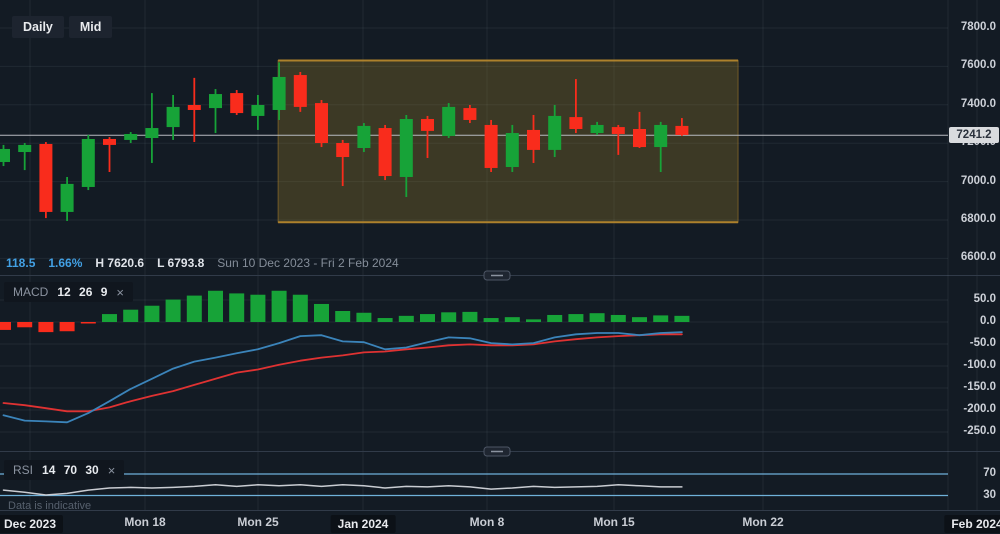 Image resolution: width=1000 pixels, height=534 pixels. Describe the element at coordinates (120, 263) in the screenshot. I see `period-high: H 7620.6` at that location.